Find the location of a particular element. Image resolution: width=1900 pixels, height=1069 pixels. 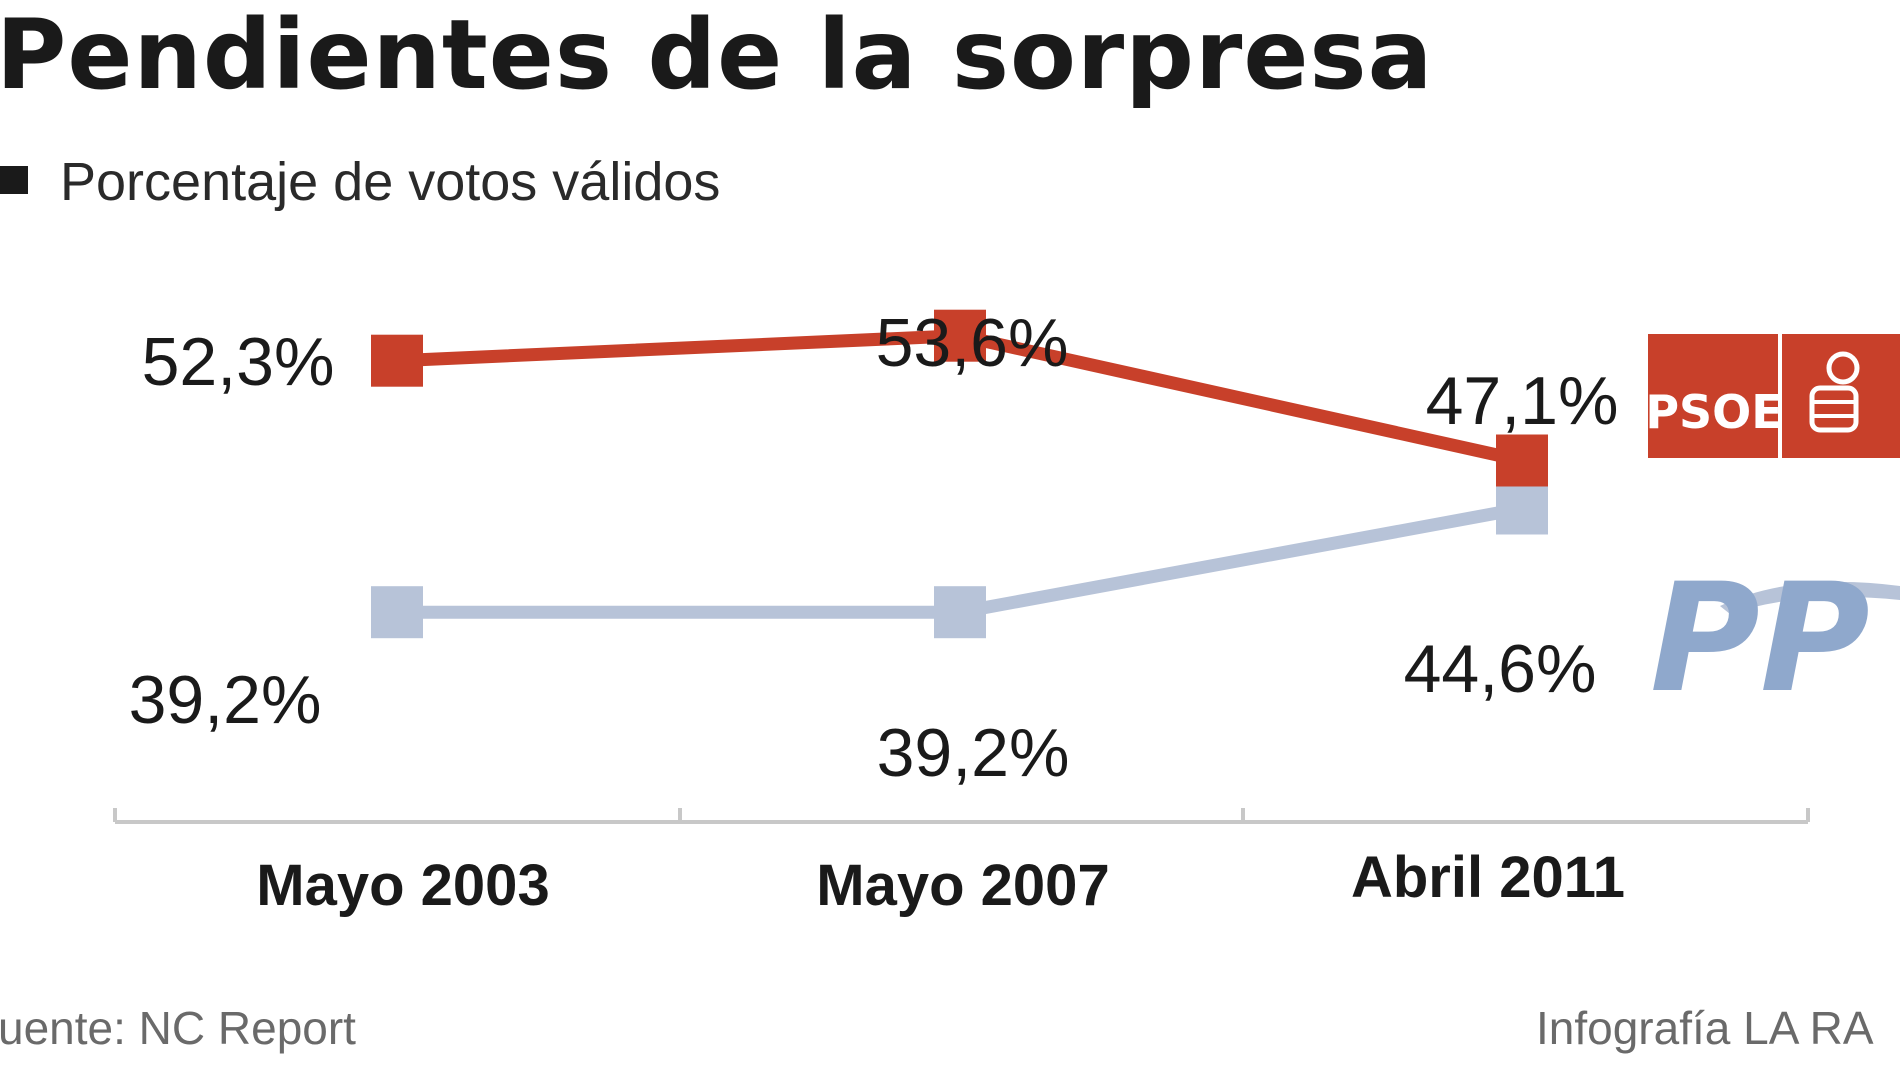

data-label-psoe-mayo-2003: 52,3% is located at coordinates (238, 362).